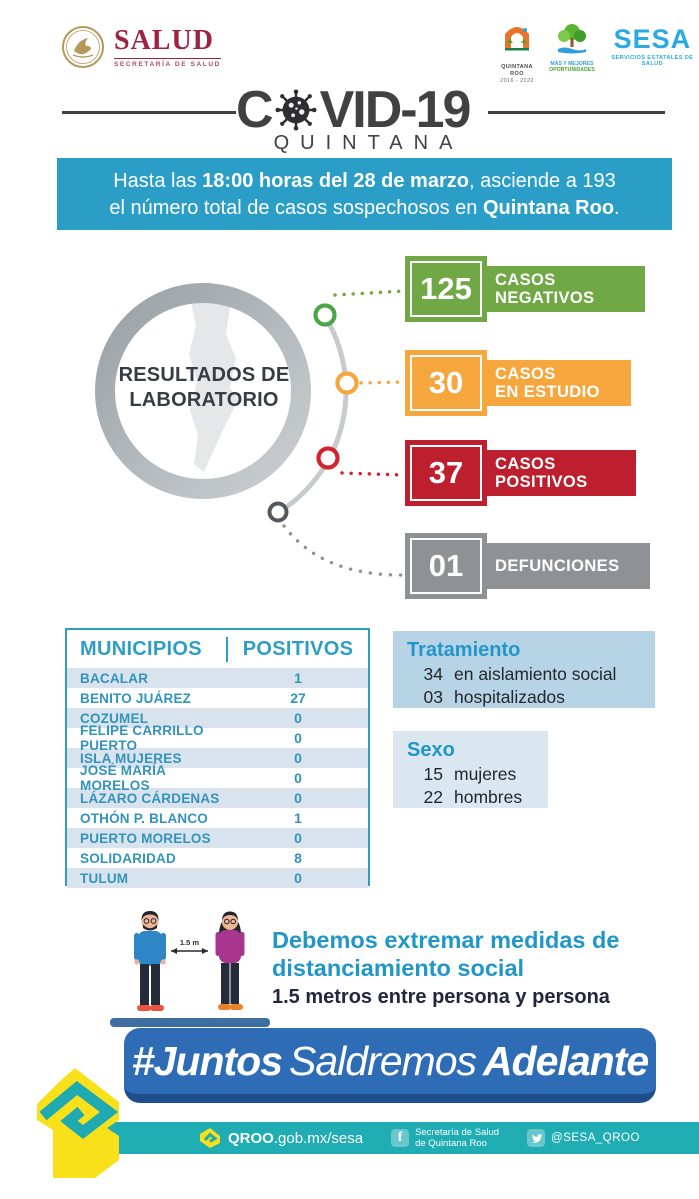 This screenshot has height=1199, width=699. I want to click on table-row: SOLIDARIDAD 8, so click(191, 858).